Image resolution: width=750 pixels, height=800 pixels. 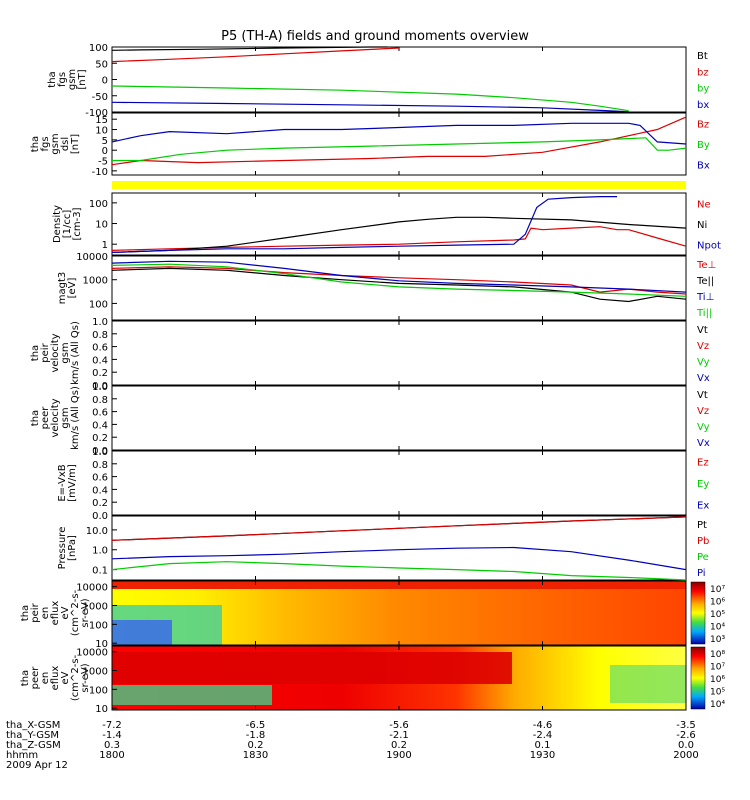 What do you see at coordinates (399, 185) in the screenshot?
I see `yellow-flag-bar` at bounding box center [399, 185].